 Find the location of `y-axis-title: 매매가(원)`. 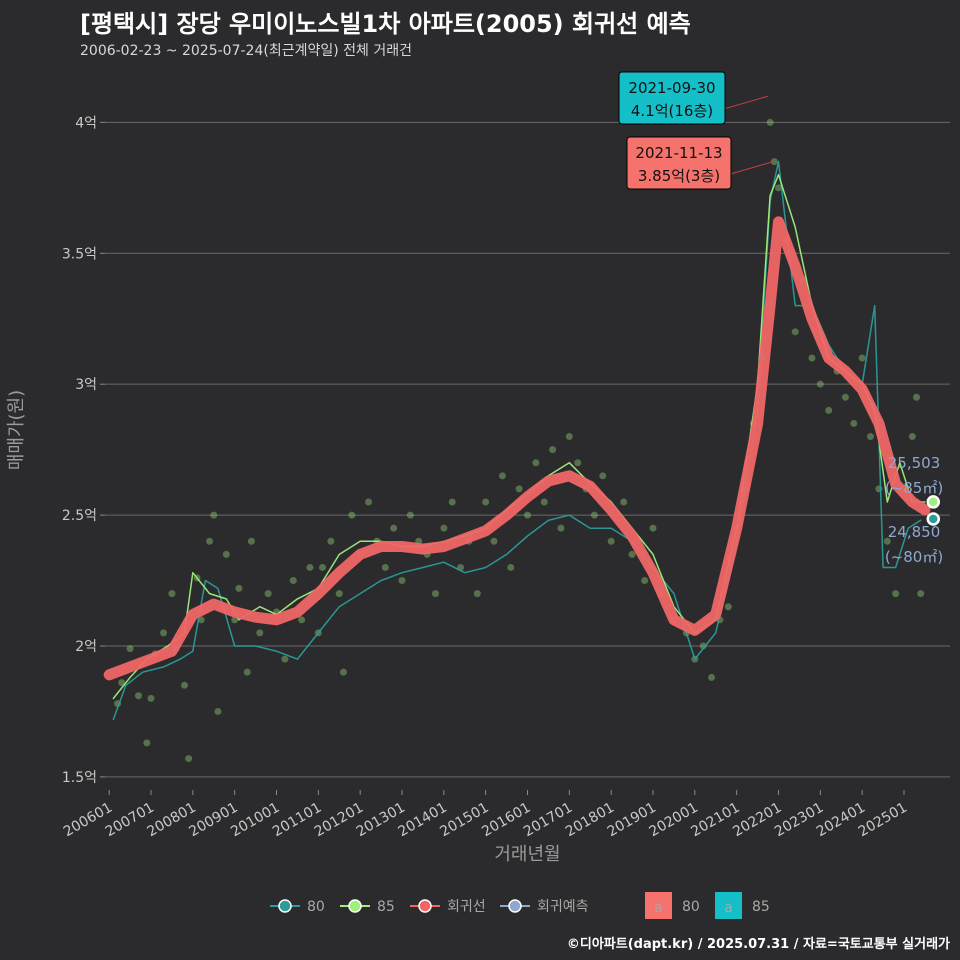

y-axis-title: 매매가(원) is located at coordinates (16, 430).